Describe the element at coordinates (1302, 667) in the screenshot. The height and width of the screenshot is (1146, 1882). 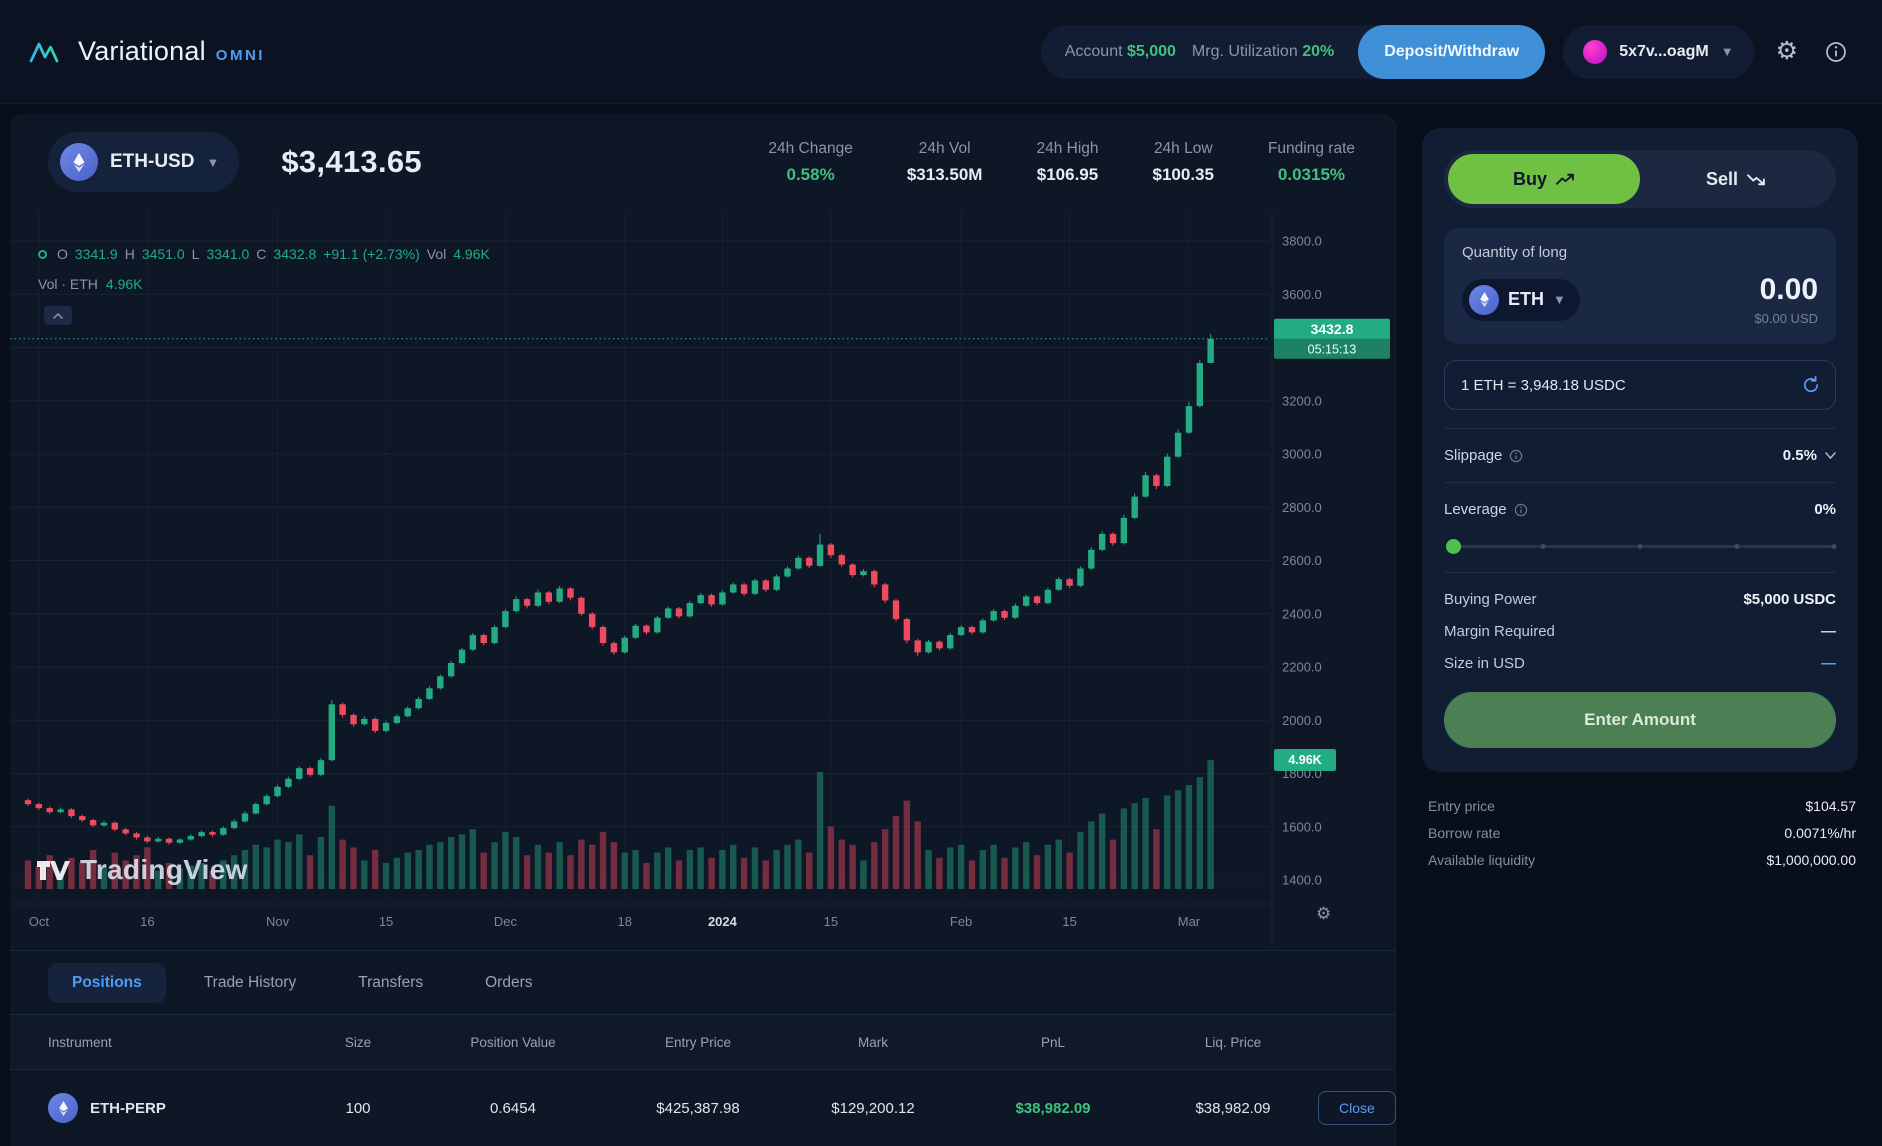
I see `svg-text: 2200.0` at that location.